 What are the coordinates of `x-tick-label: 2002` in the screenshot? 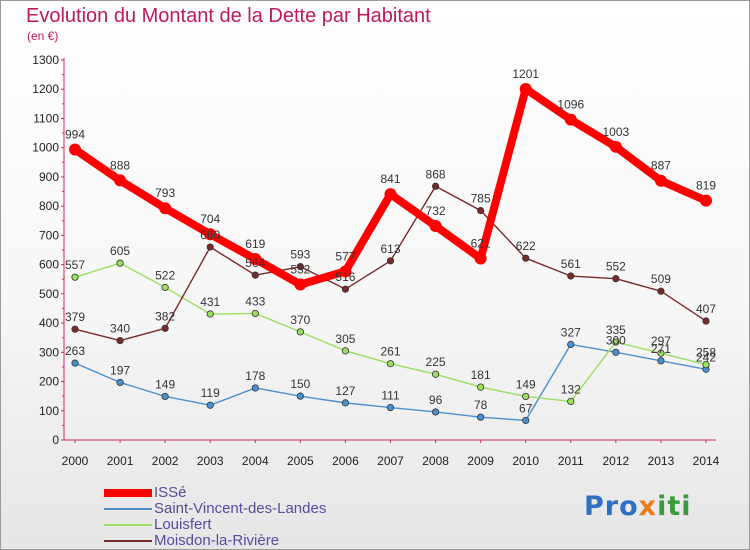 It's located at (165, 461).